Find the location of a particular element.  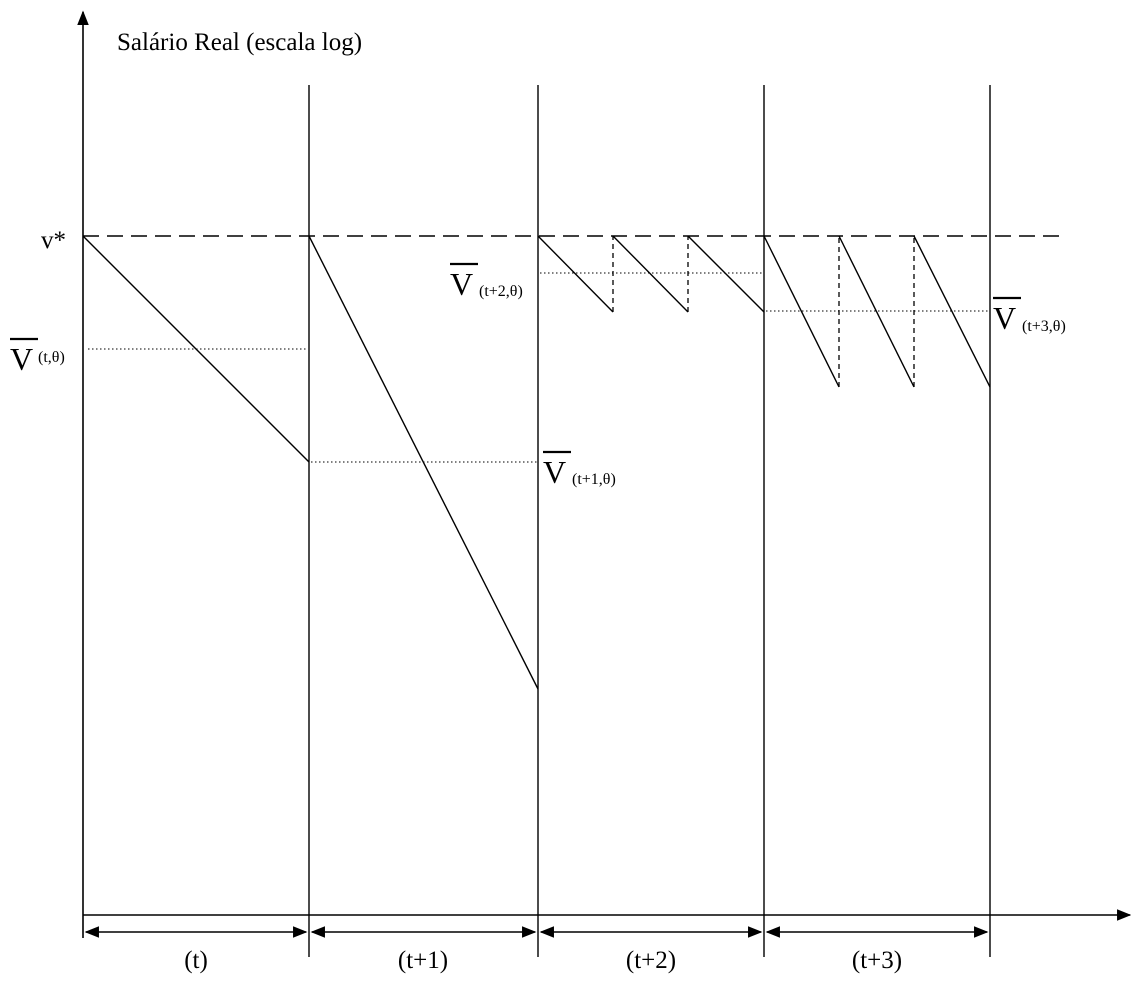

period-label-t: (t) is located at coordinates (196, 960).